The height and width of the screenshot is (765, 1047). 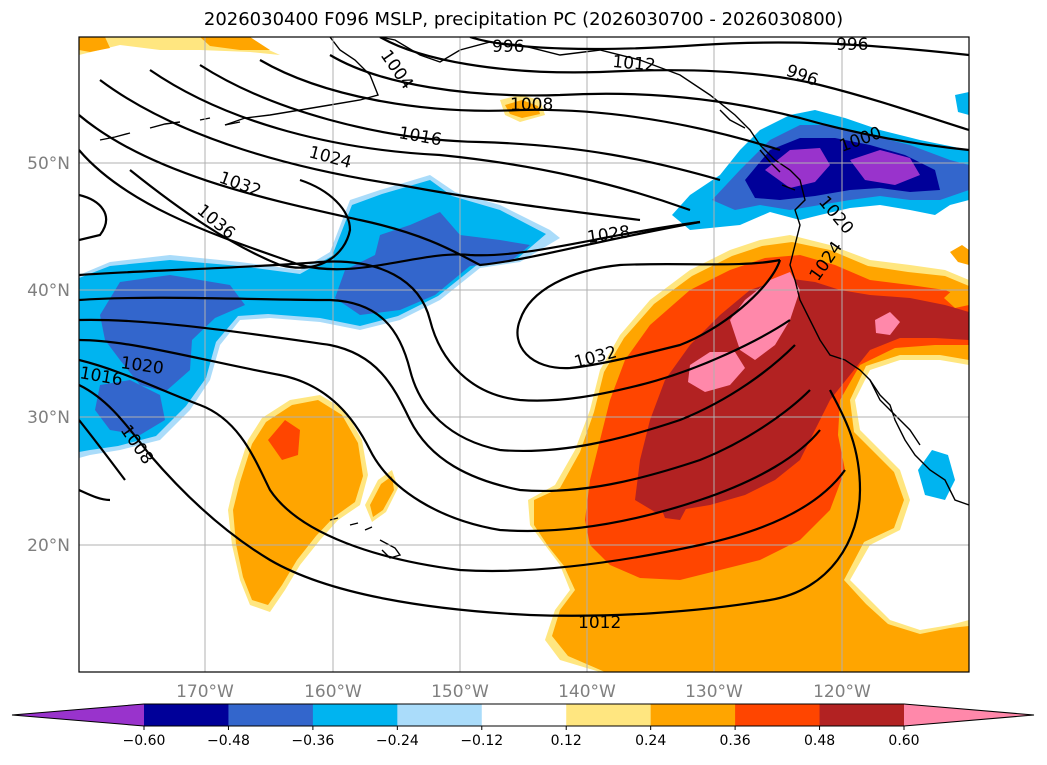 I want to click on alaska-coast, so click(x=492, y=91).